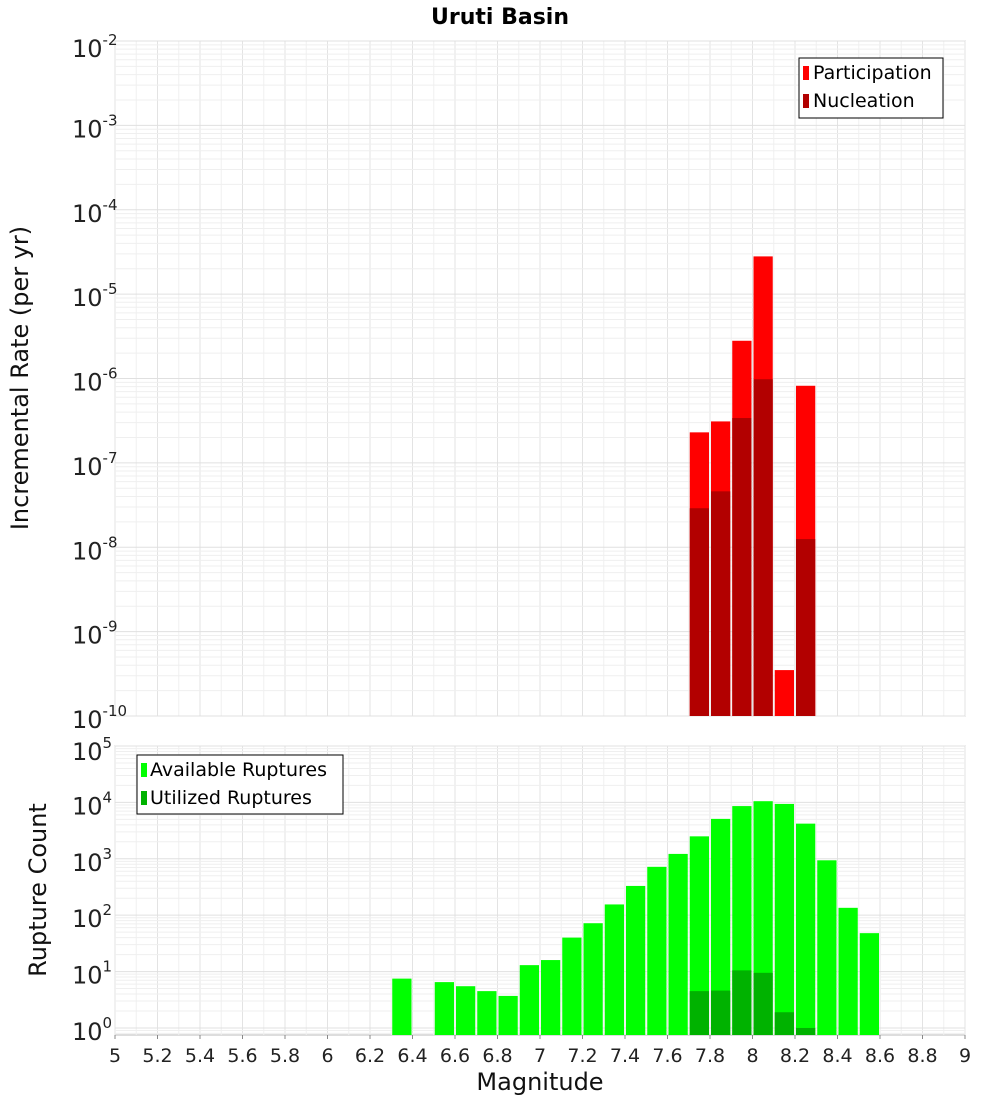 The width and height of the screenshot is (1000, 1100). I want to click on top-y-tick-label: 10⁻⁷, so click(95, 465).